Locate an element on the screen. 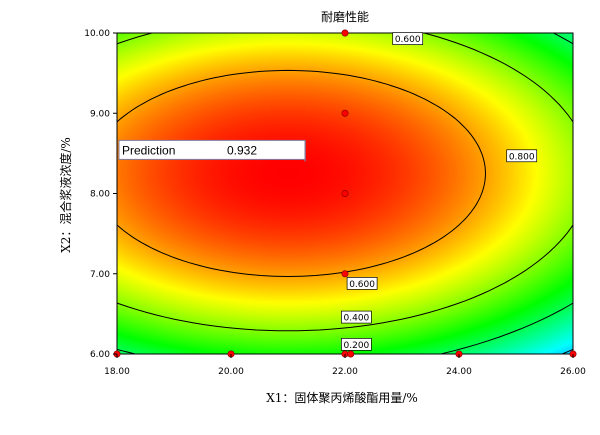 Image resolution: width=600 pixels, height=435 pixels. x-tick-label: 24.00 is located at coordinates (459, 372).